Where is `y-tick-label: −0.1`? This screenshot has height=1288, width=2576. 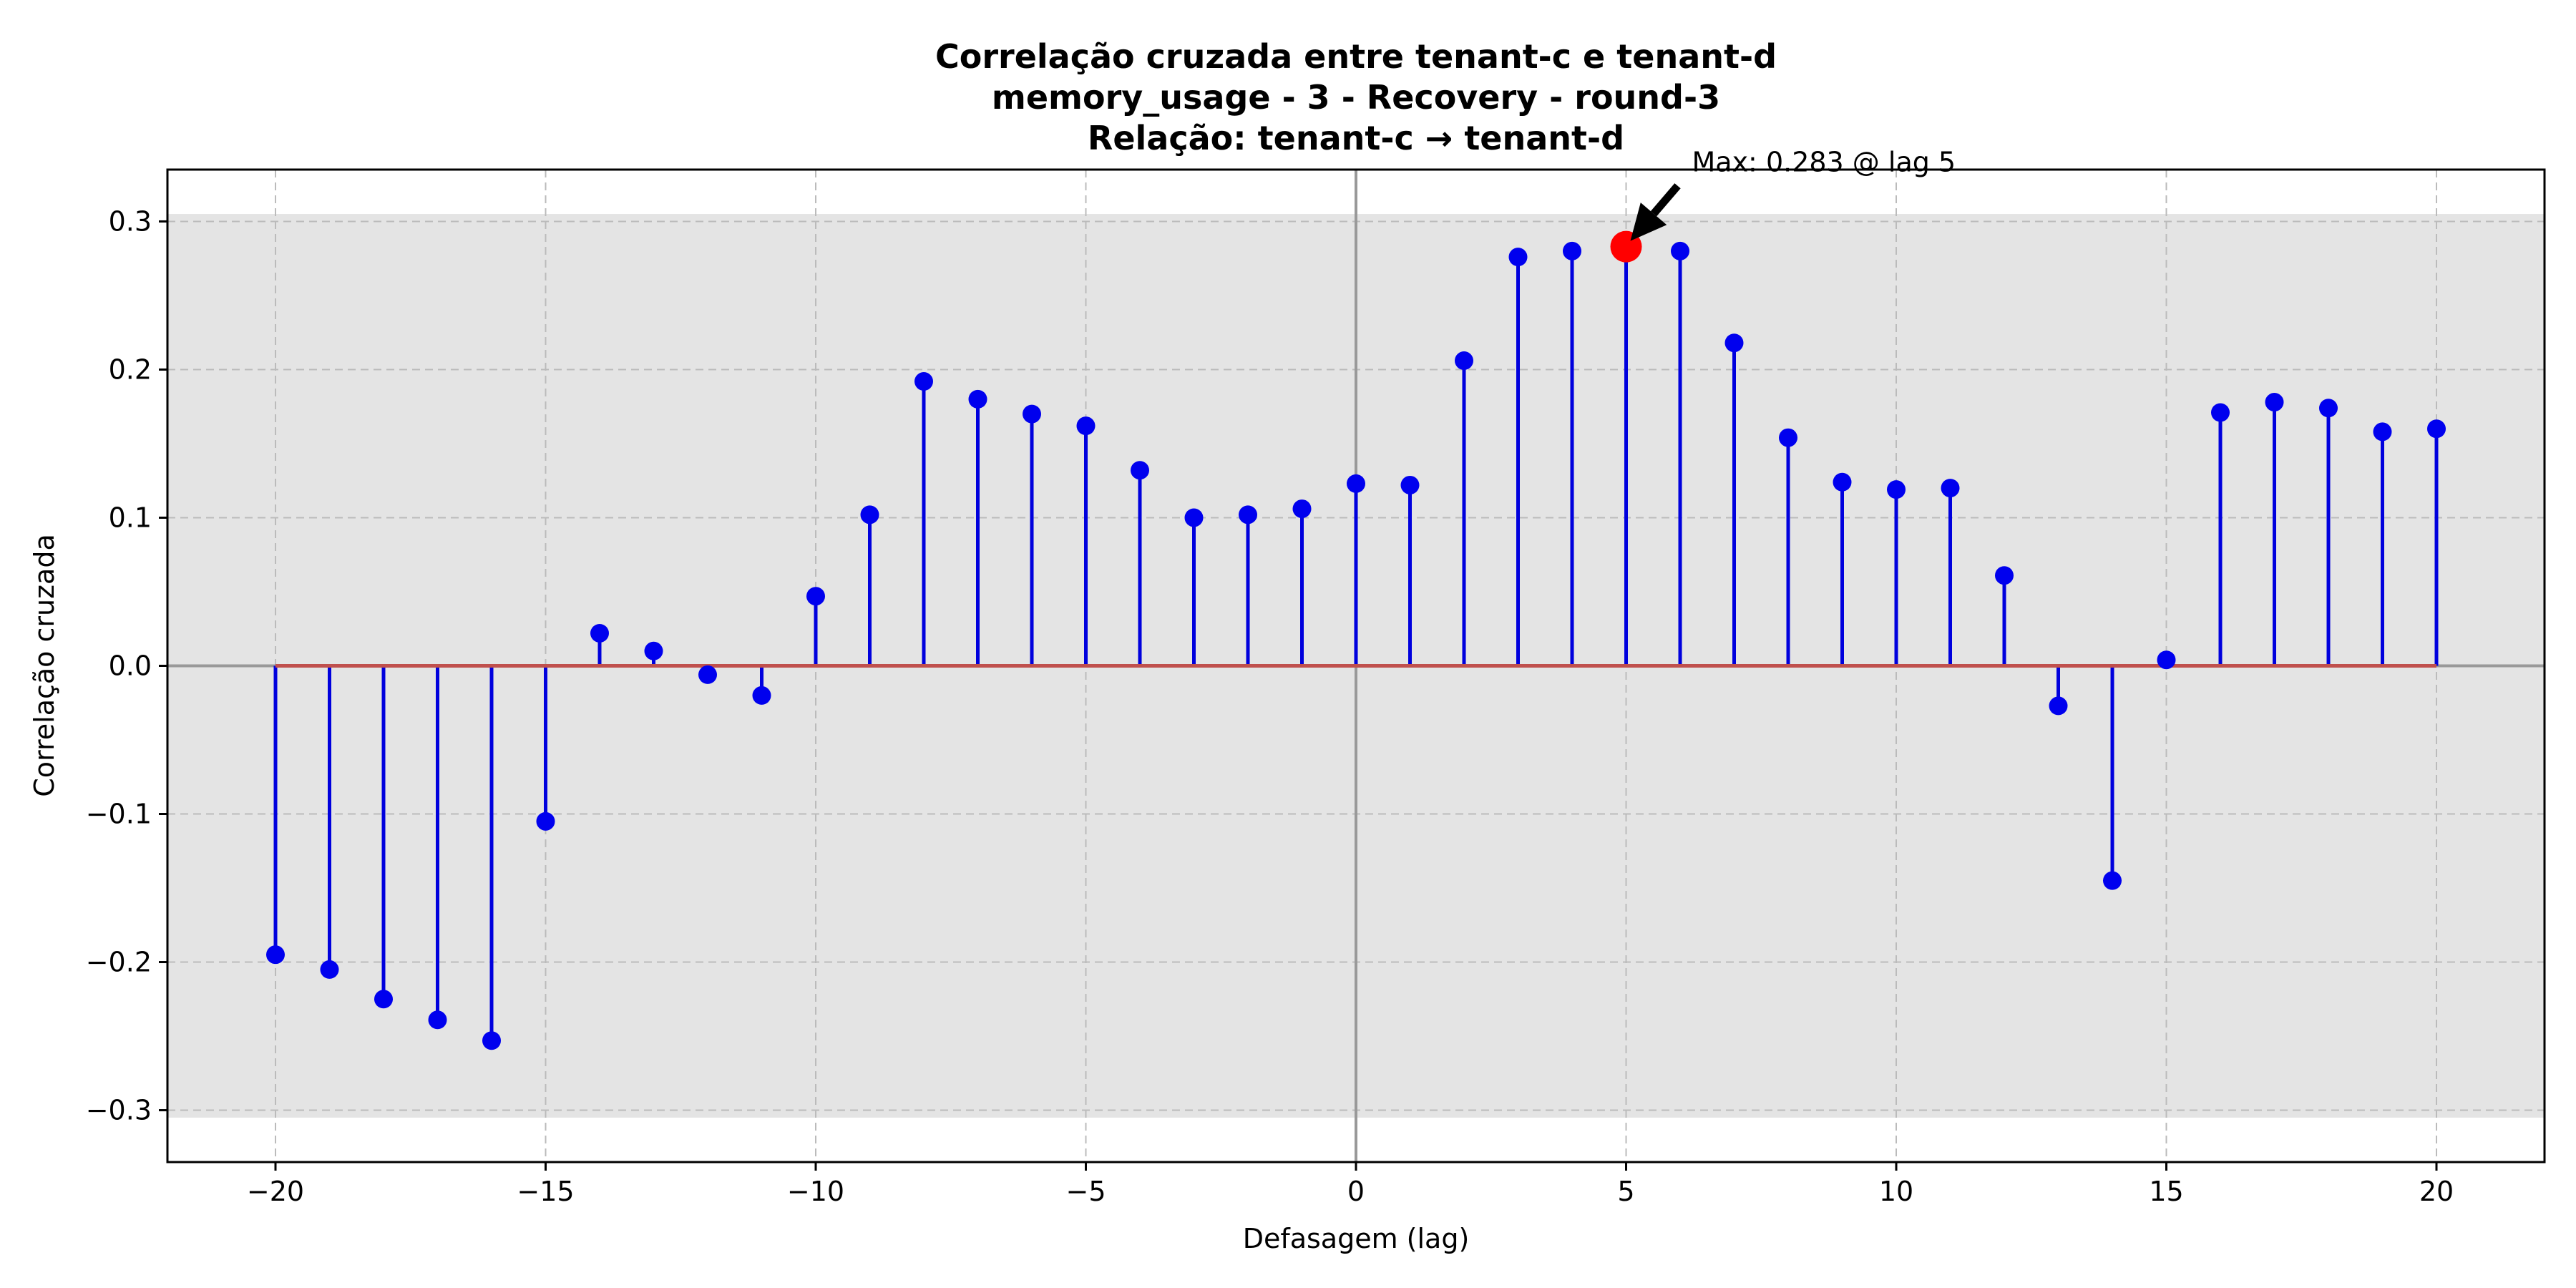 y-tick-label: −0.1 is located at coordinates (119, 814).